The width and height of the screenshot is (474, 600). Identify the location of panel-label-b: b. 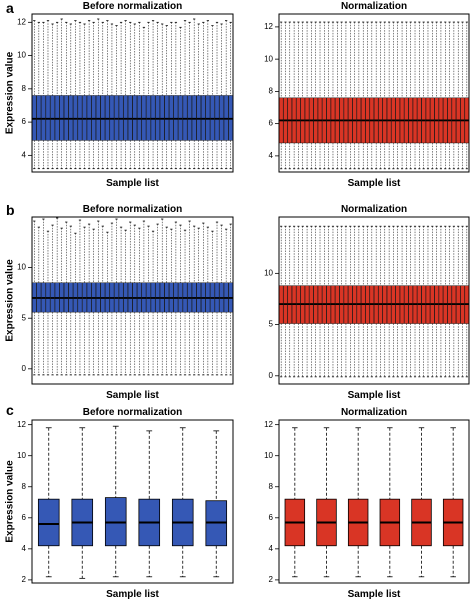
(10, 210).